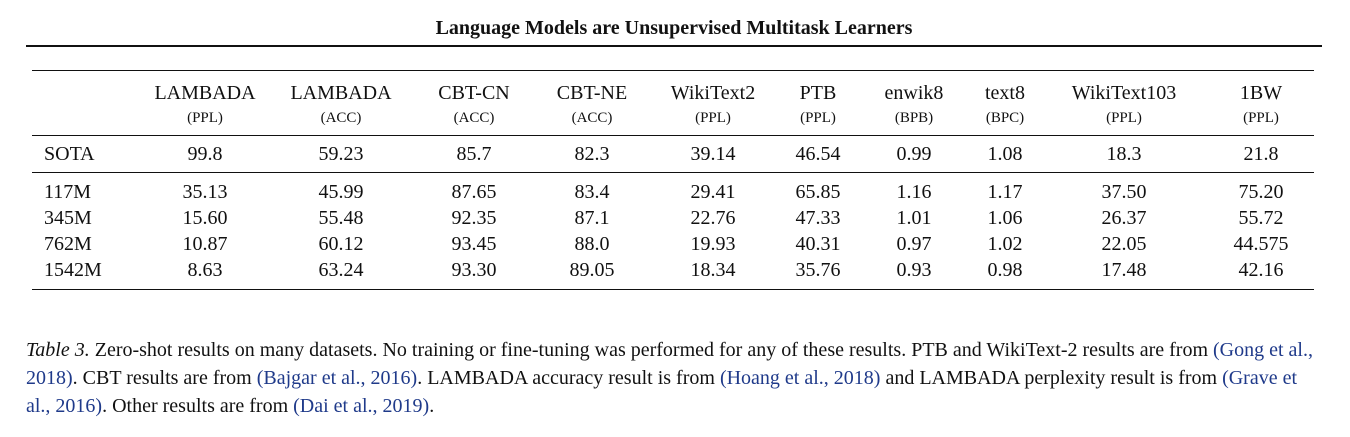  What do you see at coordinates (198, 406) in the screenshot?
I see `caption-text: . Other results are from` at bounding box center [198, 406].